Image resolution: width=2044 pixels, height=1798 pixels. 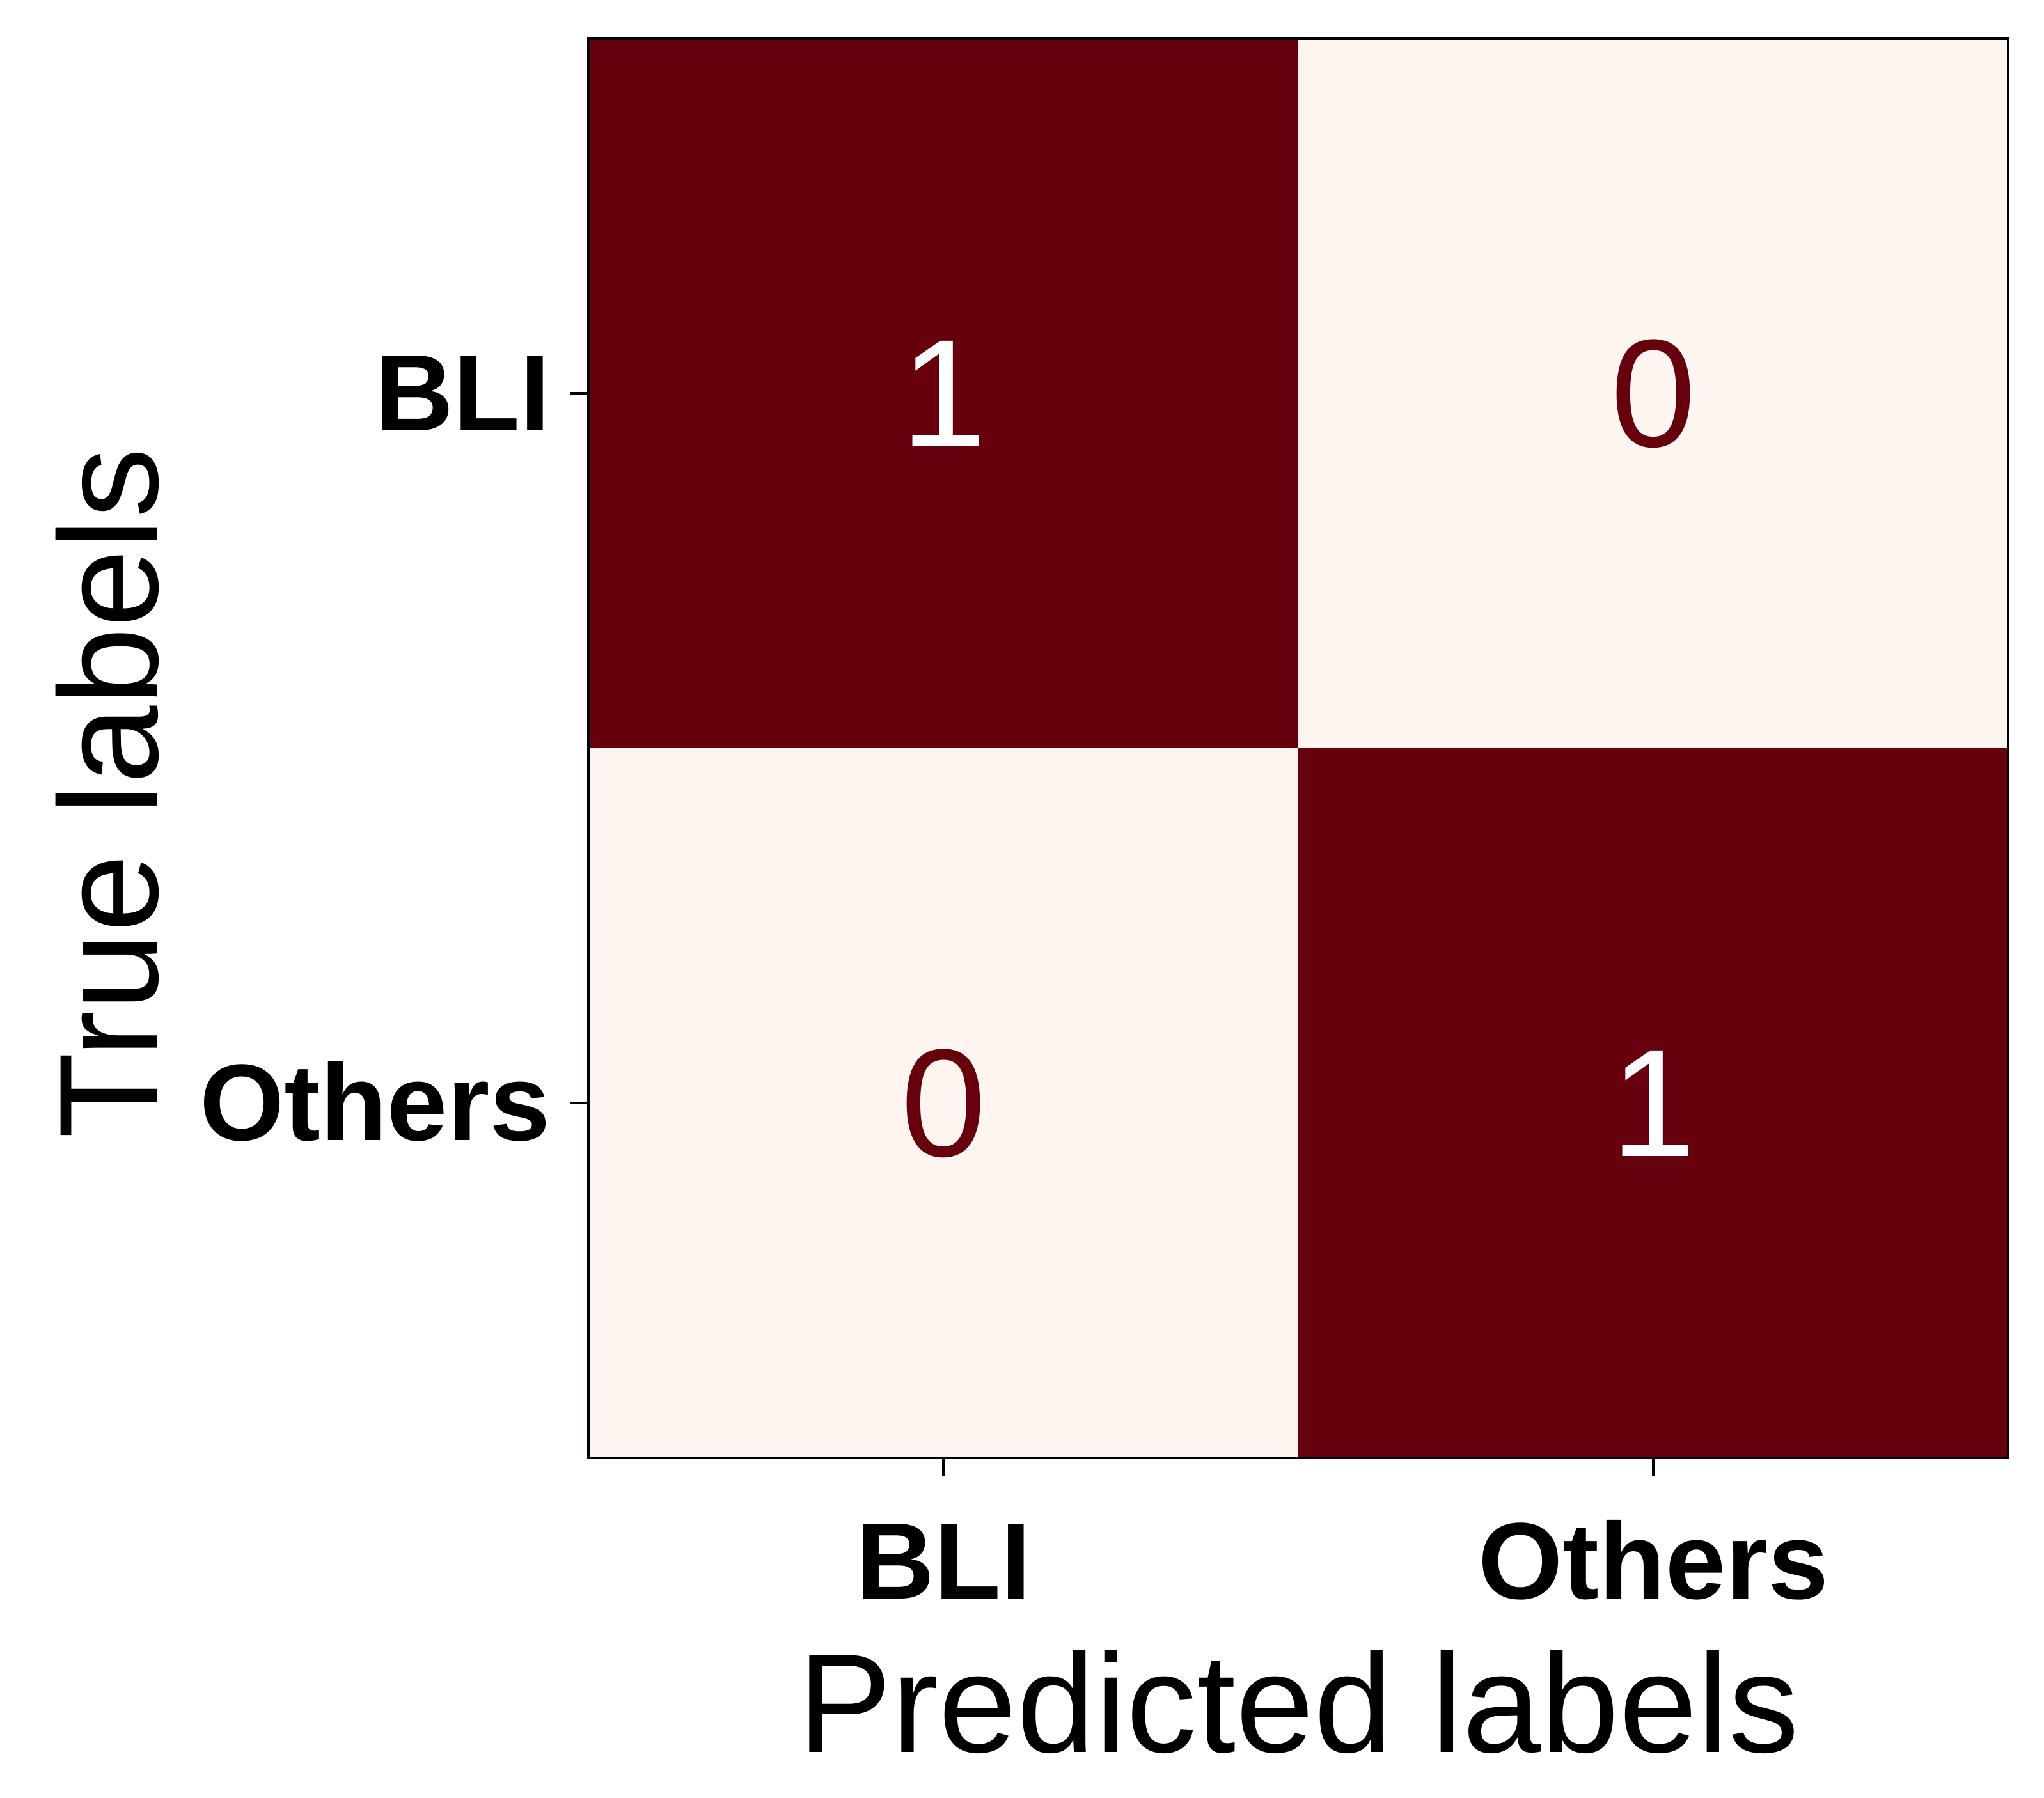 I want to click on heatmap-cell-others-bli, so click(x=943, y=1103).